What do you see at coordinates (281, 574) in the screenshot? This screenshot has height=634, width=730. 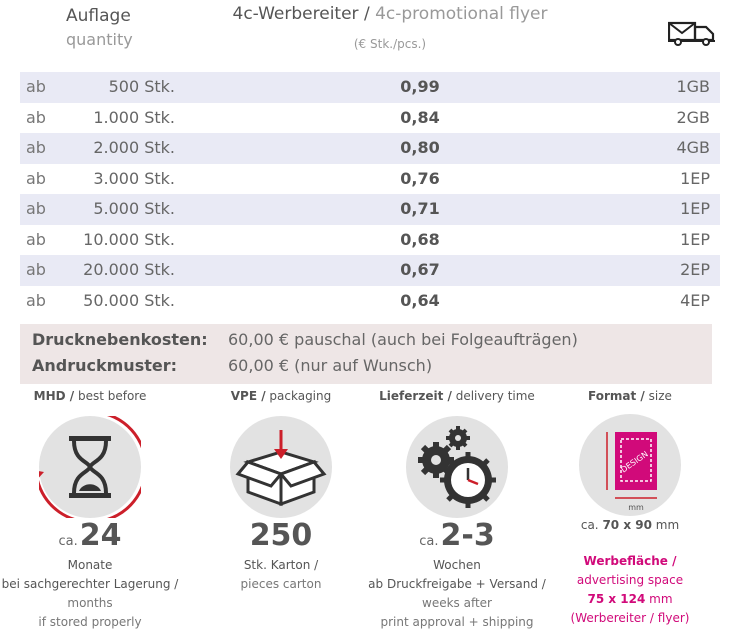 I see `packaging-description: Stk. Karton / pieces carton` at bounding box center [281, 574].